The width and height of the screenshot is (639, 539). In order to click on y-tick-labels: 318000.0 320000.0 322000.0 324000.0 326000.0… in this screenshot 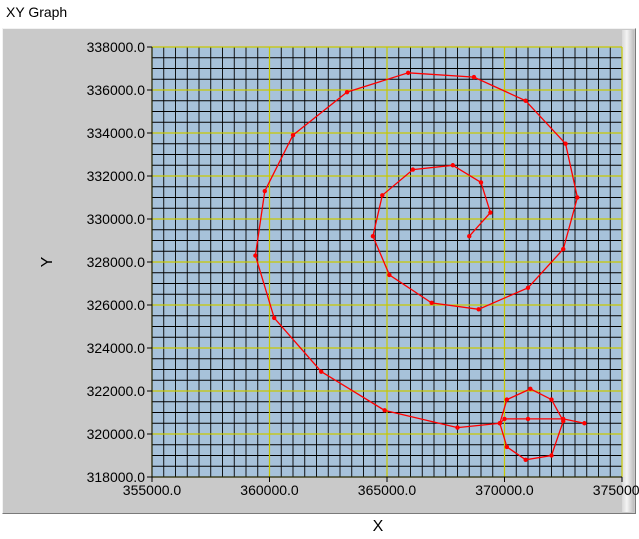, I will do `click(119, 262)`.